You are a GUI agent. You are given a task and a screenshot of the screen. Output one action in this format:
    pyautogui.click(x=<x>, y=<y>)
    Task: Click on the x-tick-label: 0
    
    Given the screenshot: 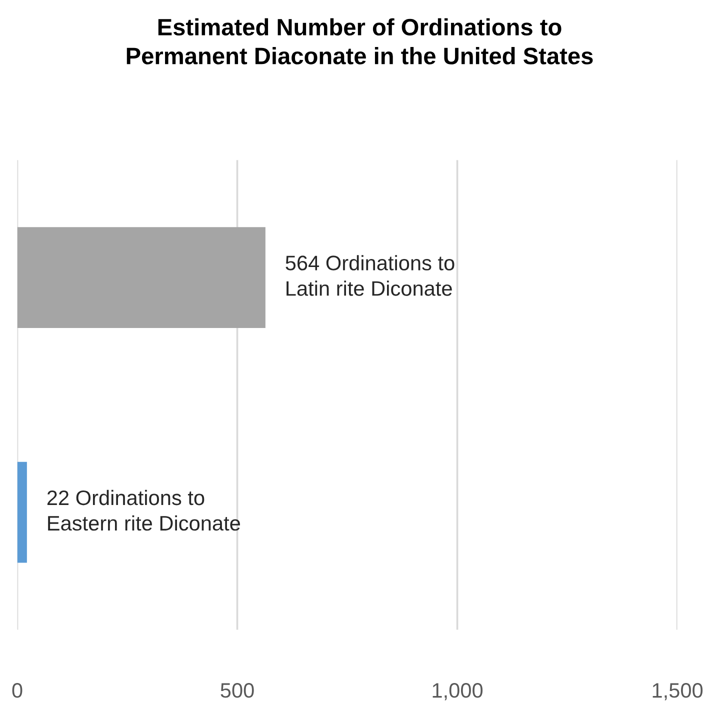 What is the action you would take?
    pyautogui.click(x=17, y=690)
    